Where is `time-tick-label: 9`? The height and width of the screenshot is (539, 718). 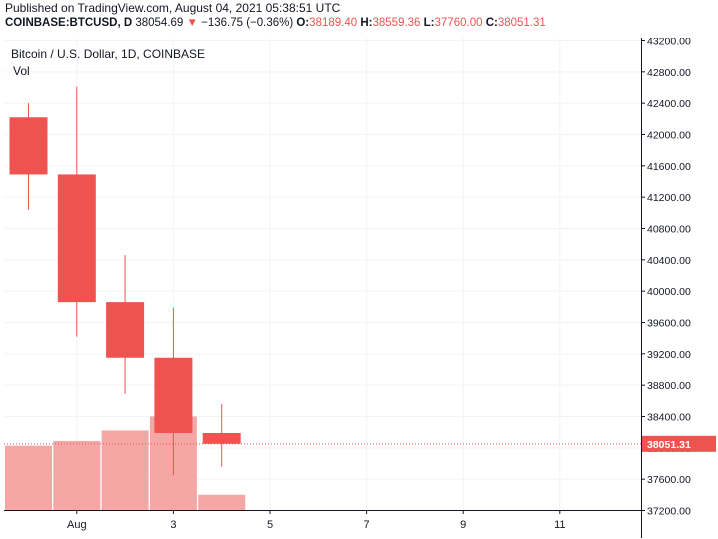
time-tick-label: 9 is located at coordinates (463, 525).